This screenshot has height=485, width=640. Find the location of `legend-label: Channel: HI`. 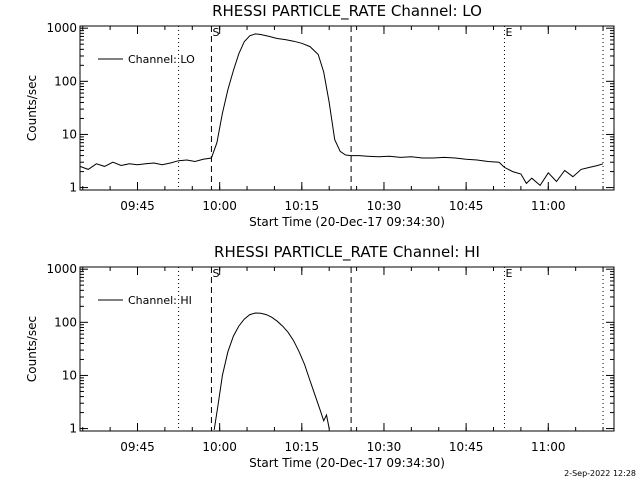

legend-label: Channel: HI is located at coordinates (160, 300).